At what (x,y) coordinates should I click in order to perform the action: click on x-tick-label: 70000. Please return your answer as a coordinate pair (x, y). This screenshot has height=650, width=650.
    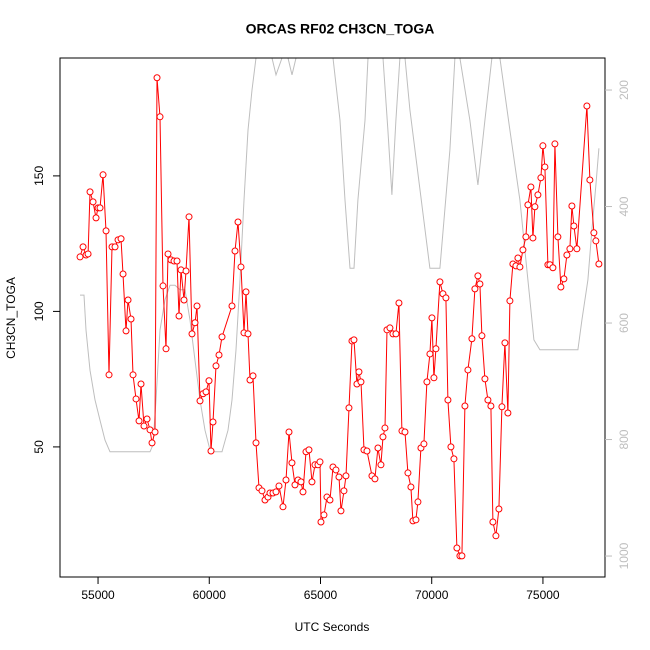
    Looking at the image, I should click on (432, 595).